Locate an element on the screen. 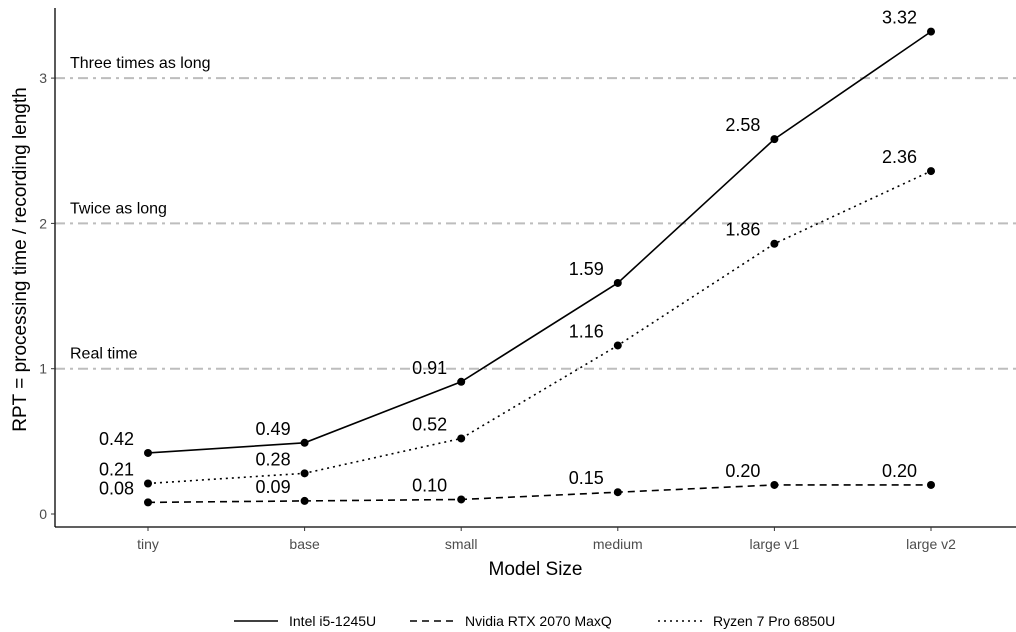 The width and height of the screenshot is (1016, 632). data-label: 0.49 is located at coordinates (273, 429).